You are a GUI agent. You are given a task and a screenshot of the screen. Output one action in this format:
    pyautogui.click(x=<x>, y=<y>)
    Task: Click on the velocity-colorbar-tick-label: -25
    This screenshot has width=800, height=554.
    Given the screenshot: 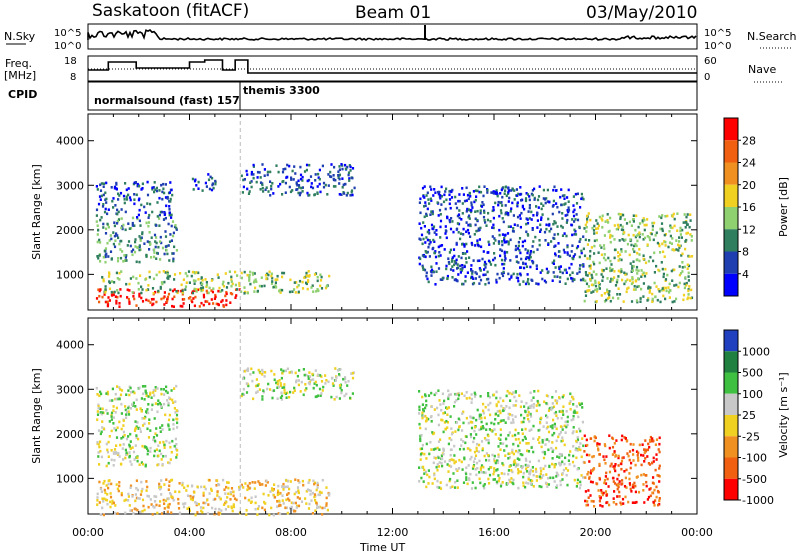 What is the action you would take?
    pyautogui.click(x=751, y=436)
    